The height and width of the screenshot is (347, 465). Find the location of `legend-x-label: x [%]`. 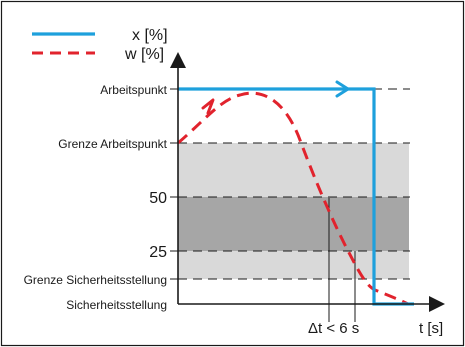

legend-x-label: x [%] is located at coordinates (150, 35).